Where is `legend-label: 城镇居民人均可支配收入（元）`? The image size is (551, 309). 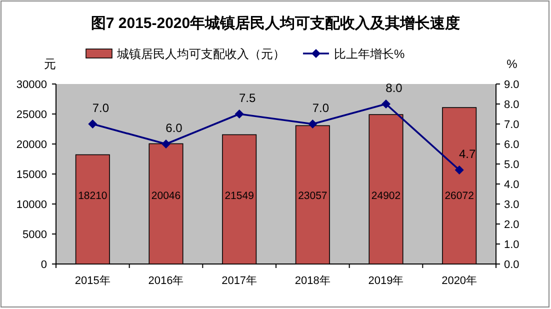
legend-label: 城镇居民人均可支配收入（元） is located at coordinates (200, 54).